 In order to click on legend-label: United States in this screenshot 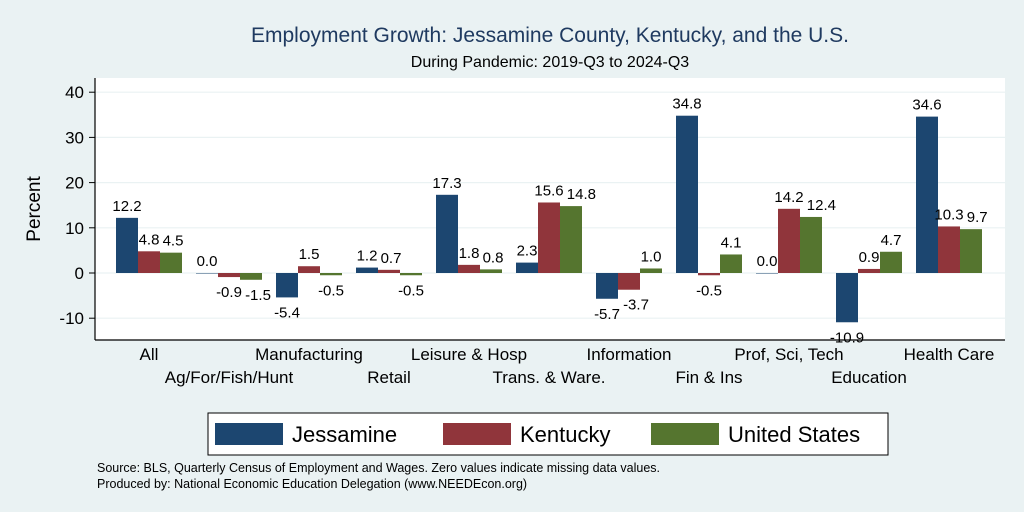, I will do `click(794, 434)`.